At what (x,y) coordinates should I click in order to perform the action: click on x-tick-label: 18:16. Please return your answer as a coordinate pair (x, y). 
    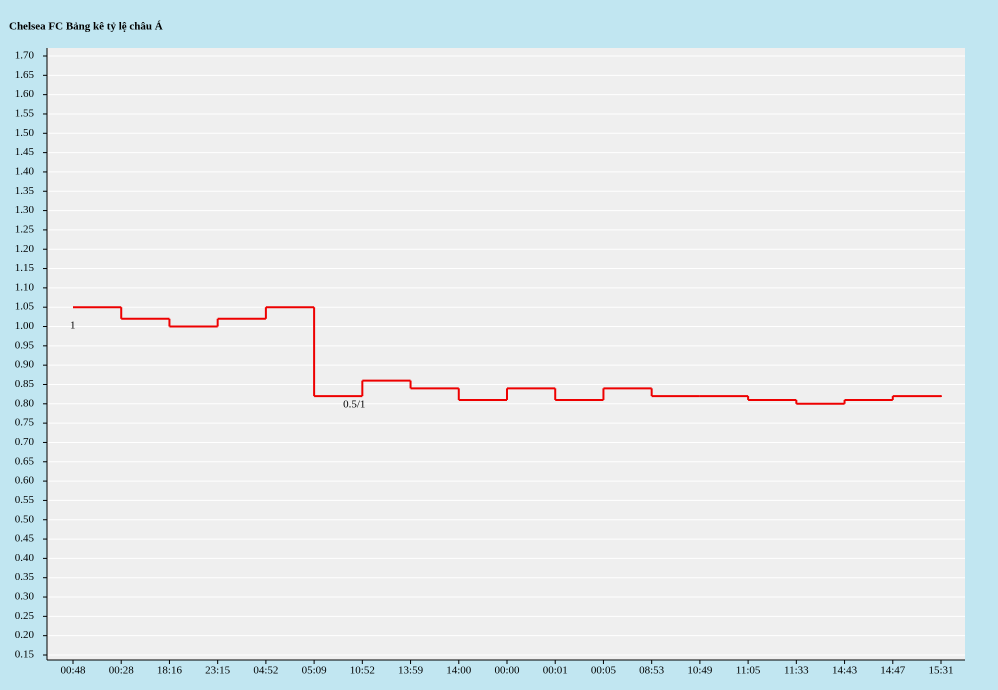
    Looking at the image, I should click on (170, 671).